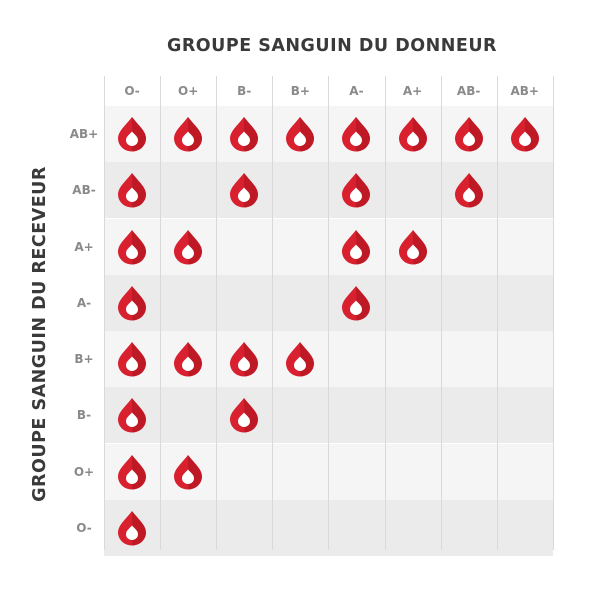 Image resolution: width=600 pixels, height=600 pixels. What do you see at coordinates (84, 527) in the screenshot?
I see `receiver-group-header: O-` at bounding box center [84, 527].